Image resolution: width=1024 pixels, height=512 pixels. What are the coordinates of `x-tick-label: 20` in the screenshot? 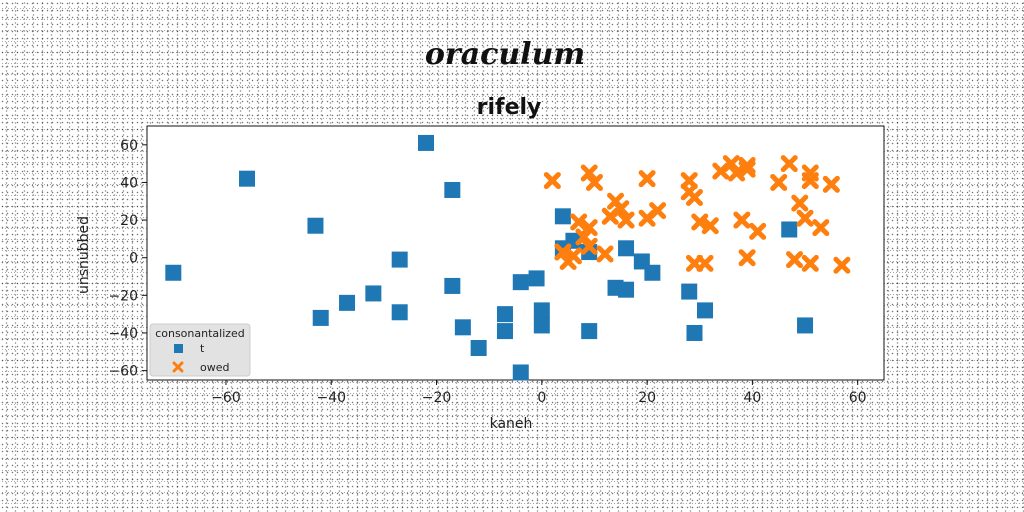 It's located at (647, 398).